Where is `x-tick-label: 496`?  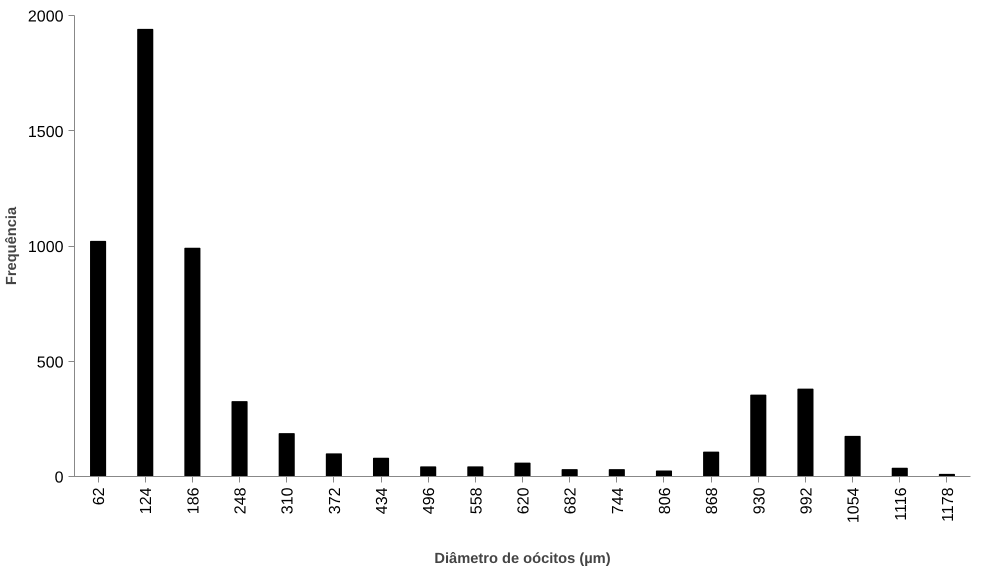 x-tick-label: 496 is located at coordinates (429, 500).